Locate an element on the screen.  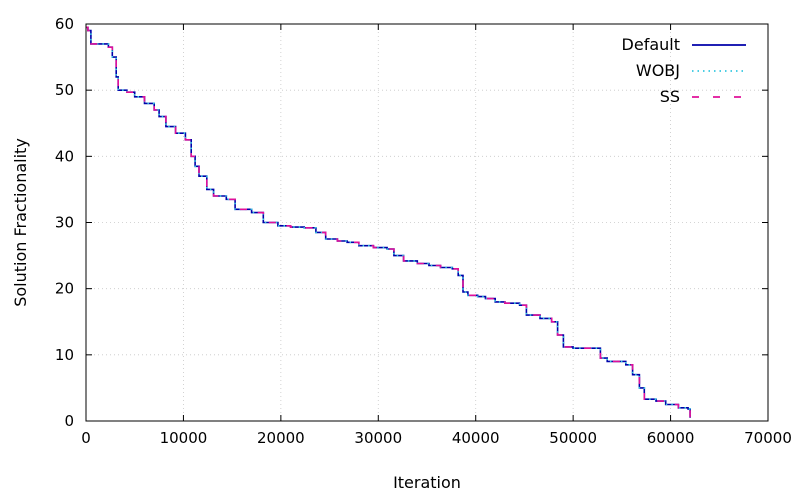
y-tick-label: 40 is located at coordinates (64, 156).